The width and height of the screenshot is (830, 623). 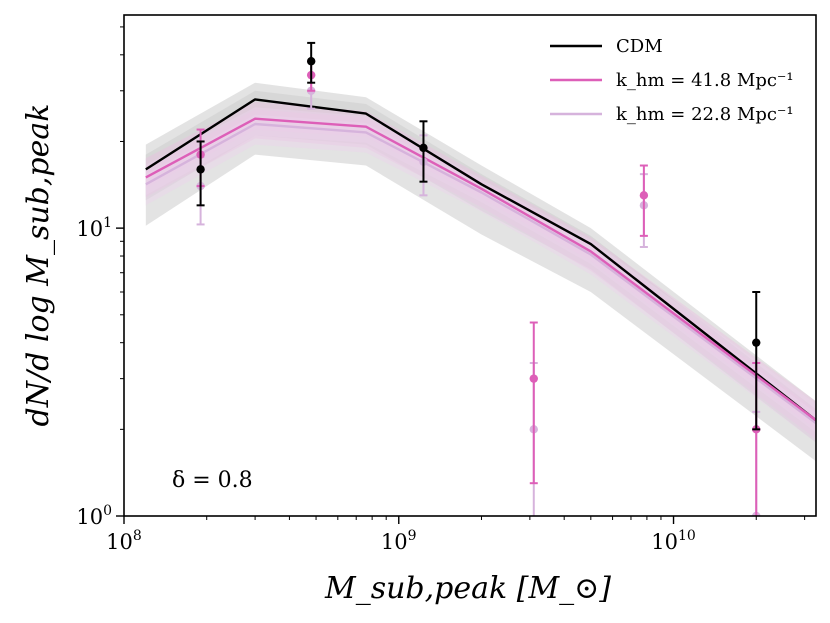 I want to click on x-axis-label: M_sub,peak [M_⊙], so click(x=467, y=588).